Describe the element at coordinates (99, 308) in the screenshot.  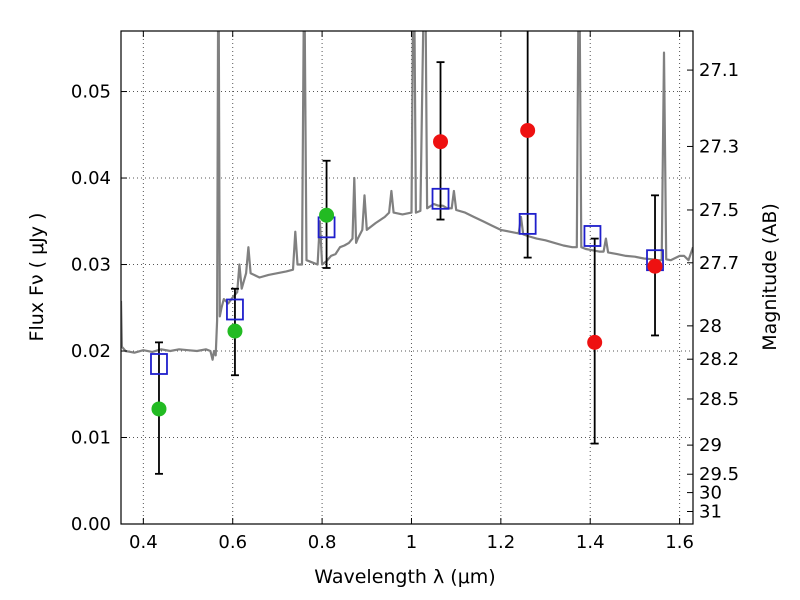
I see `y-axis: 0.00 0.01 0.02 0.03 0.04 0.05` at that location.